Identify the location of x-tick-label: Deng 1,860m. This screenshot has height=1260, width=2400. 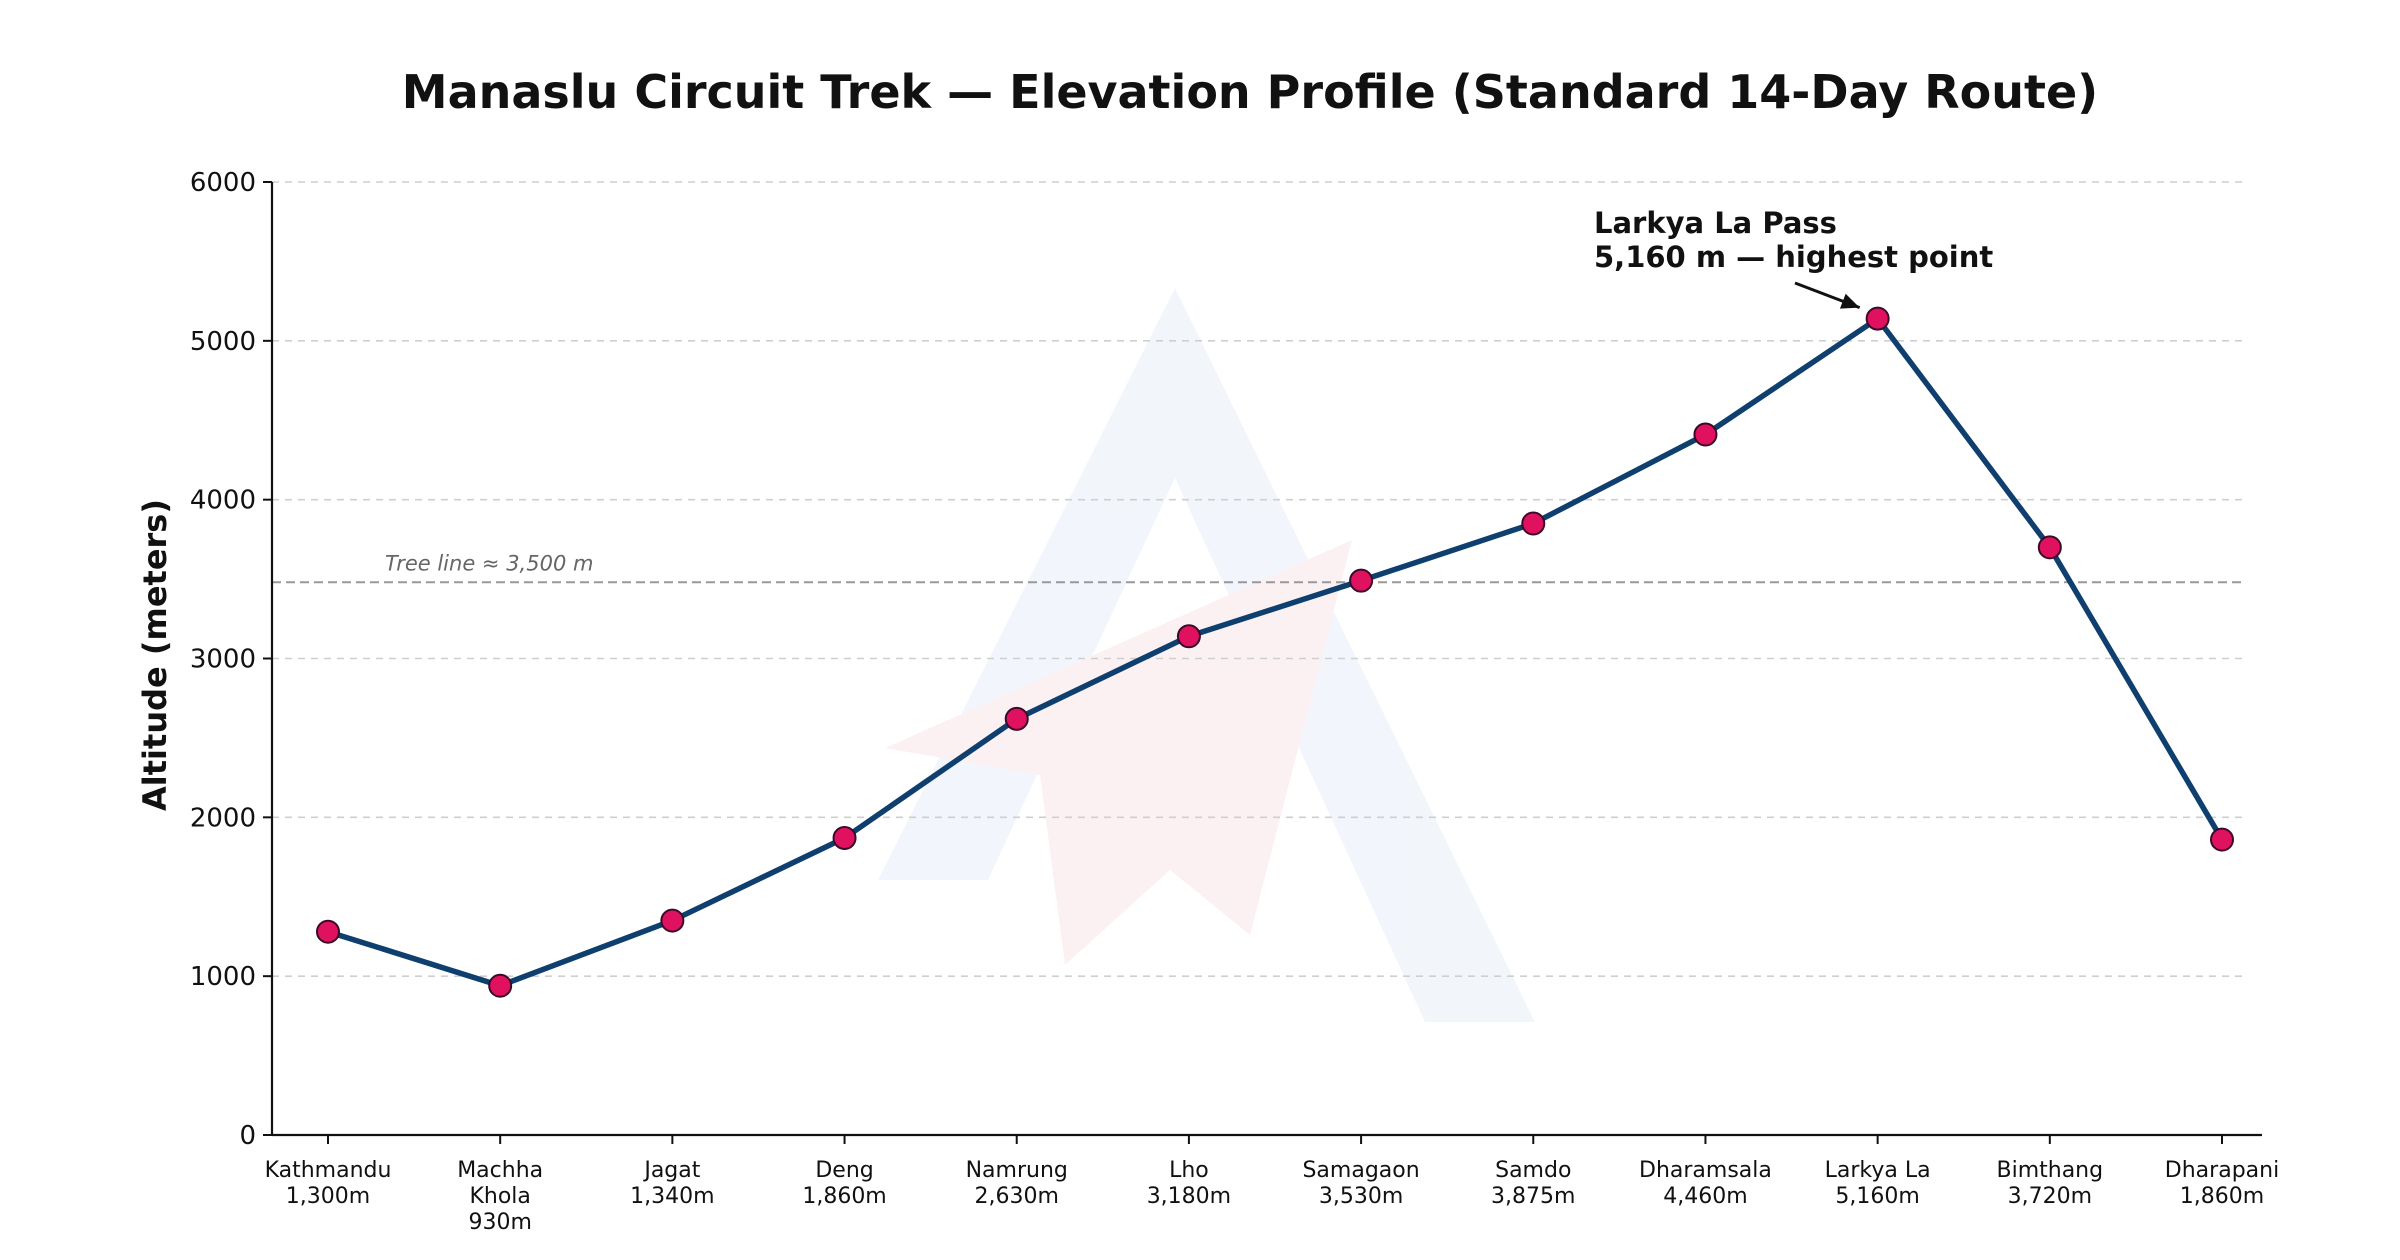
(844, 1183).